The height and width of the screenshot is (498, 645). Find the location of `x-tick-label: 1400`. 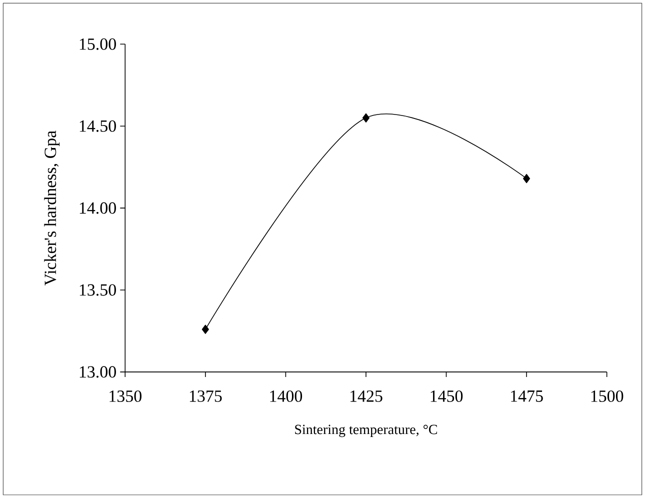

x-tick-label: 1400 is located at coordinates (286, 396).